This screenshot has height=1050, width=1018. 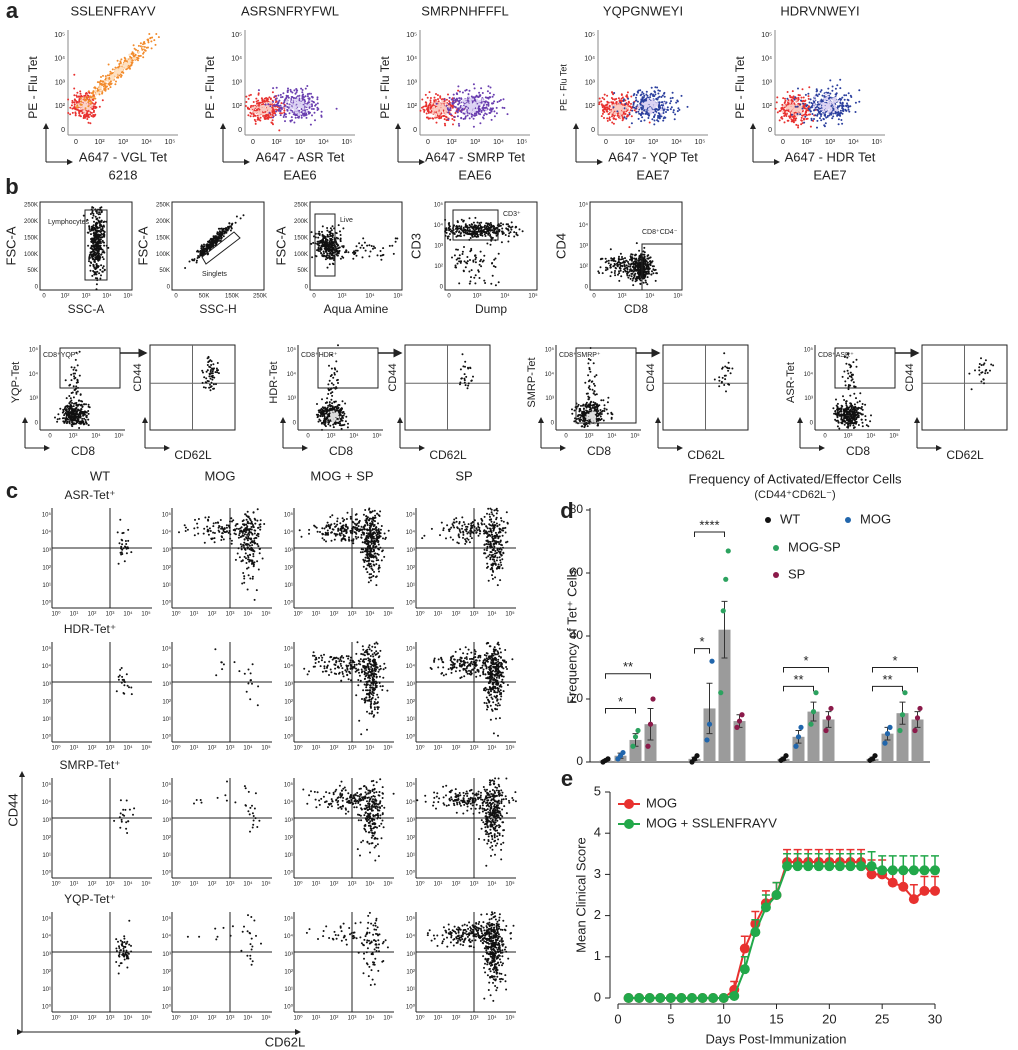 I want to click on axis-label: FSC-A, so click(x=280, y=245).